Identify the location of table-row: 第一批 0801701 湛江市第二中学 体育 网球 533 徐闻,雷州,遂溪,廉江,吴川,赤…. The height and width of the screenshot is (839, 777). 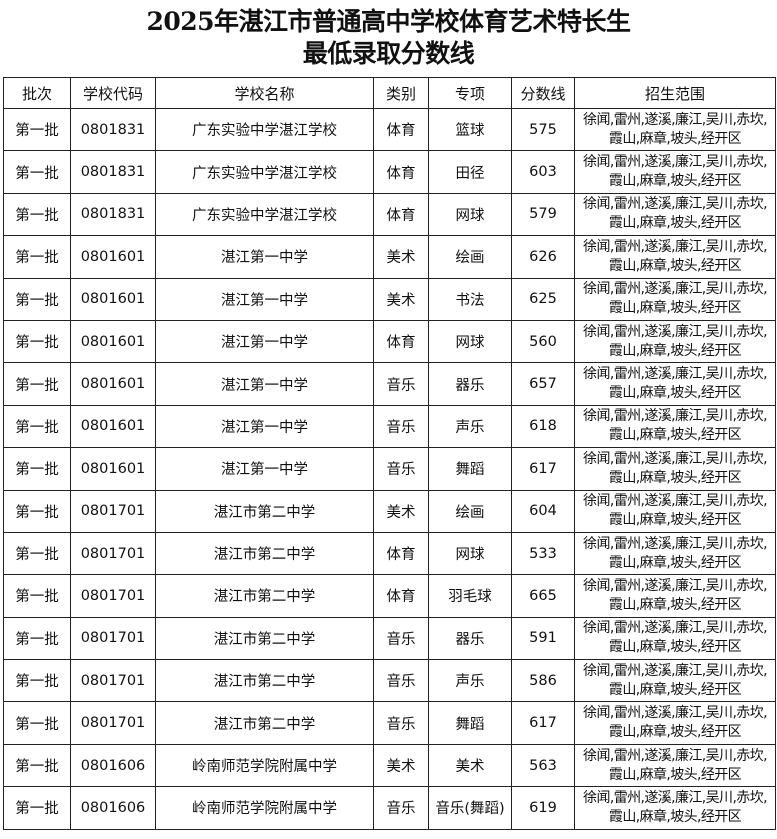
(389, 553).